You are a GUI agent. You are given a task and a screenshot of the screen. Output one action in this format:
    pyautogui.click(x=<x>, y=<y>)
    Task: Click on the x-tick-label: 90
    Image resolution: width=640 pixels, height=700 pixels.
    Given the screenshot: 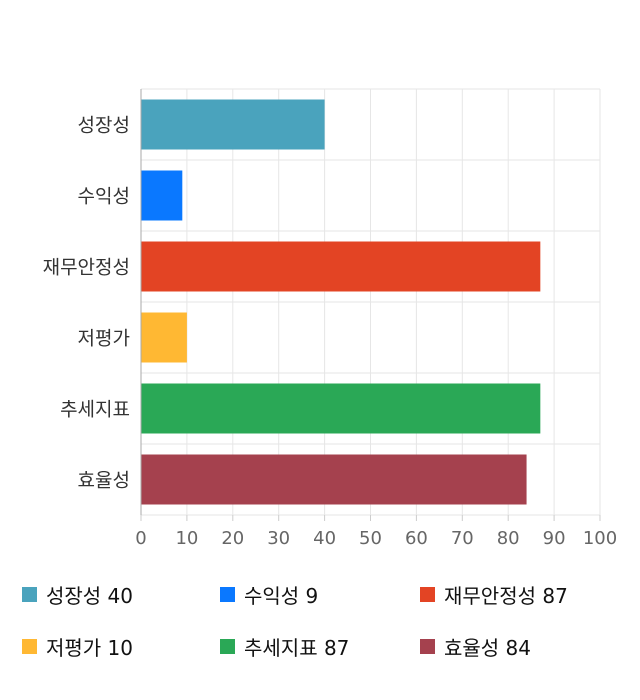 What is the action you would take?
    pyautogui.click(x=554, y=538)
    